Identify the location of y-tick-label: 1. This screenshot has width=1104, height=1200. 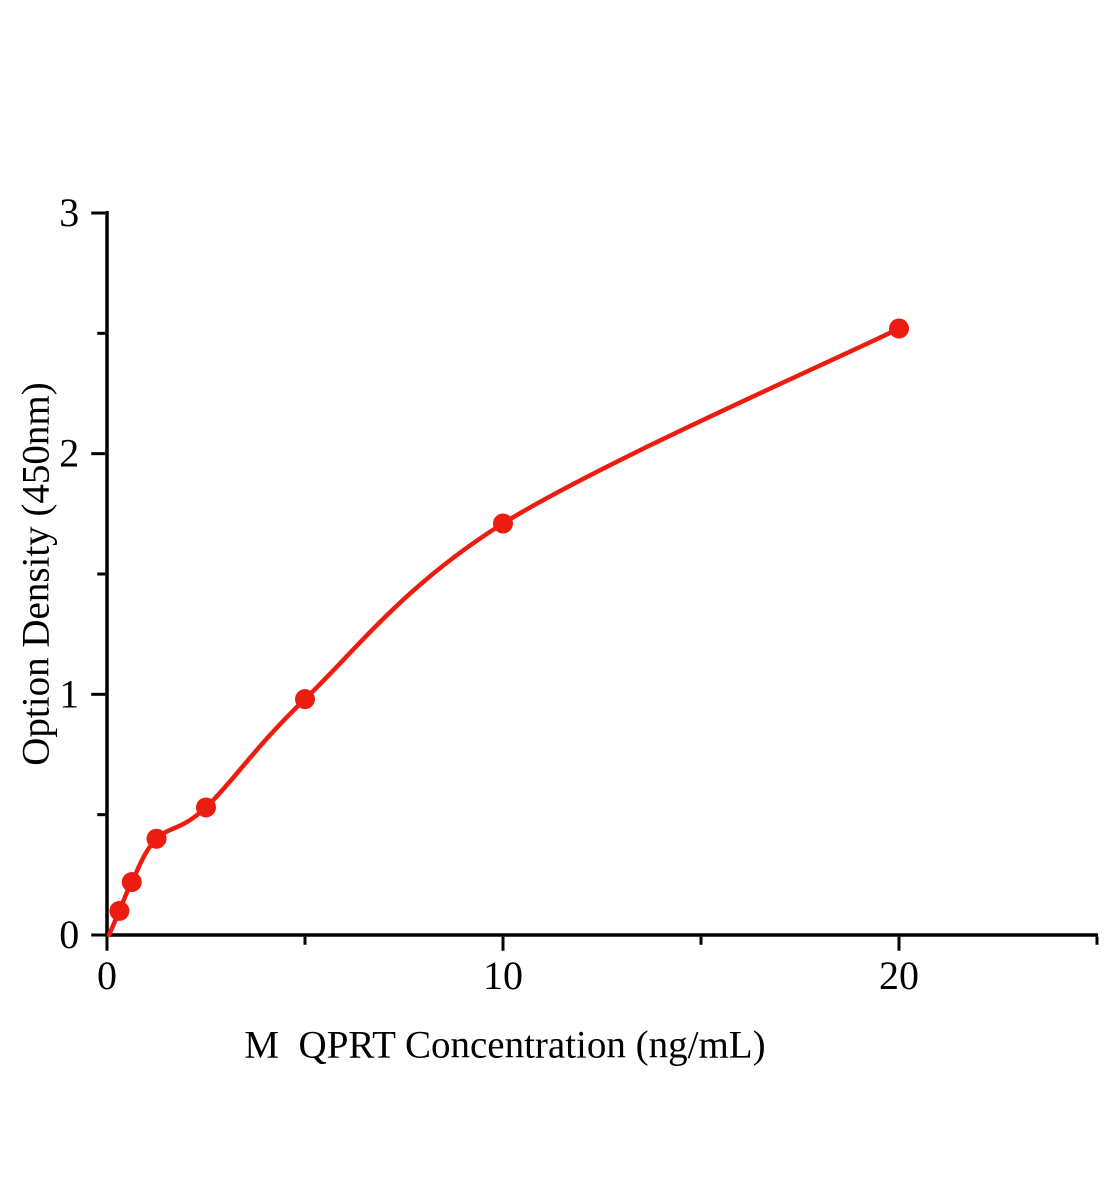
(69, 693).